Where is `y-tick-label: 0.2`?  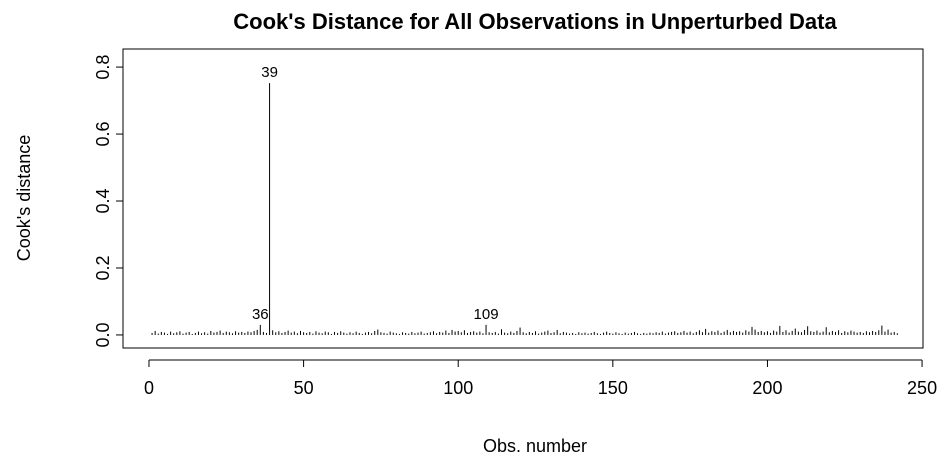
y-tick-label: 0.2 is located at coordinates (103, 267).